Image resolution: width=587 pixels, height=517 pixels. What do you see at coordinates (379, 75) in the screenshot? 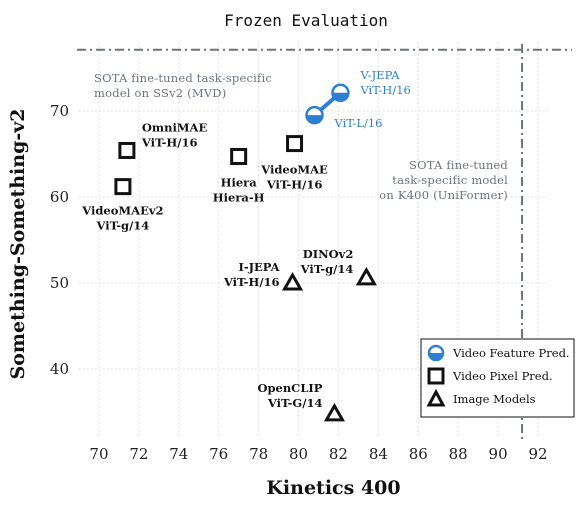
I see `data-label: V-JEPA` at bounding box center [379, 75].